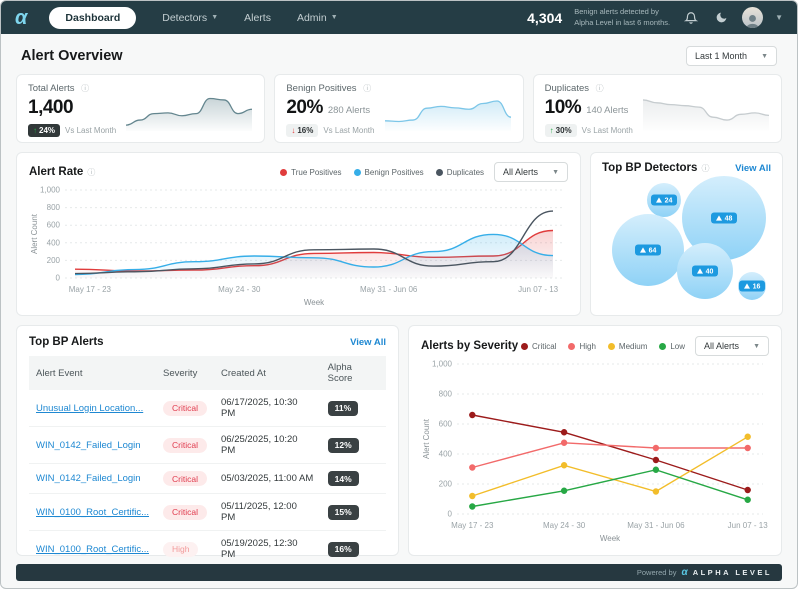 The image size is (800, 591). Describe the element at coordinates (389, 289) in the screenshot. I see `svg-text: May 31 - Jun 06` at that location.